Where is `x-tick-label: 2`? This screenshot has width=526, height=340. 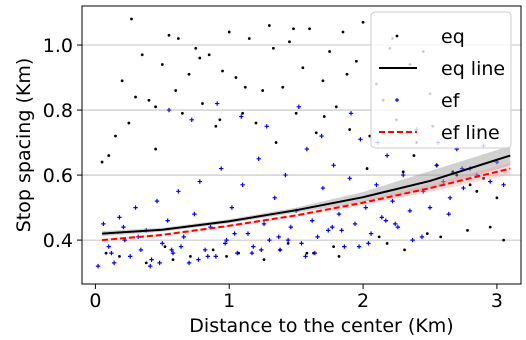
x-tick-label: 2 is located at coordinates (363, 301).